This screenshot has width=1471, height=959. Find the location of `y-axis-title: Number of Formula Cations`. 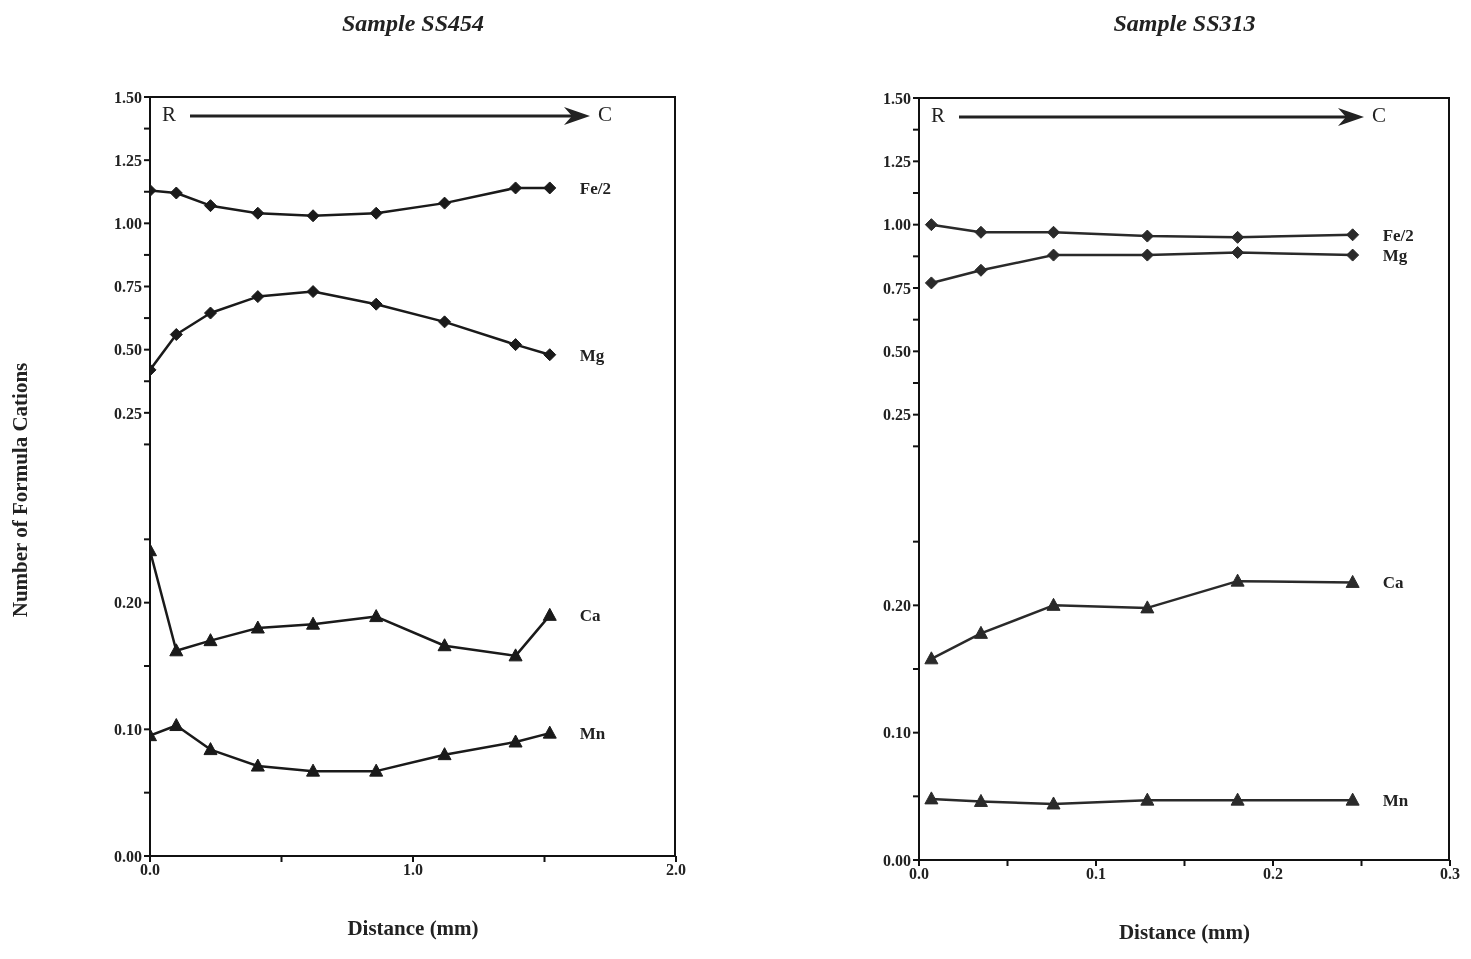

y-axis-title: Number of Formula Cations is located at coordinates (20, 490).